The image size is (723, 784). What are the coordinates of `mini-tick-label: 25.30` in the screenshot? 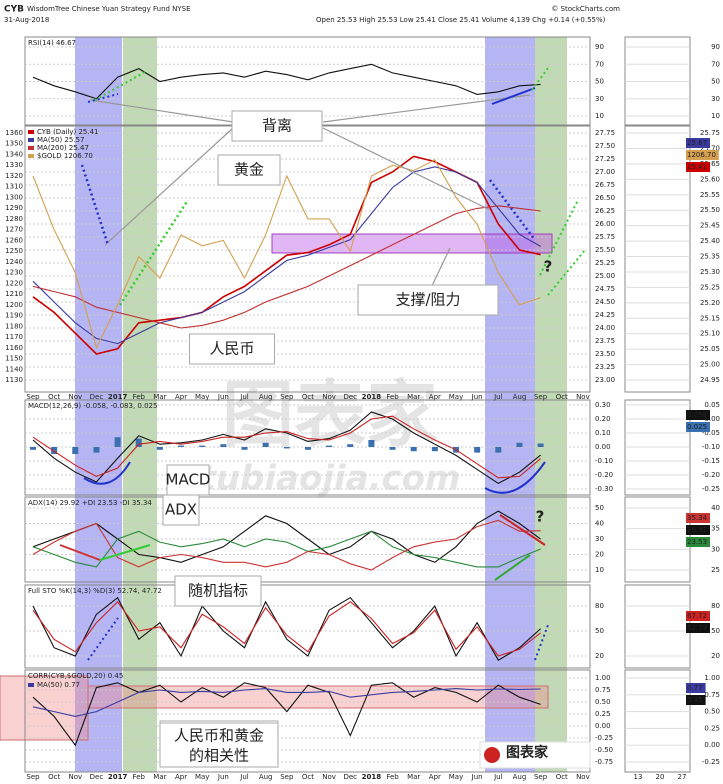 It's located at (710, 272).